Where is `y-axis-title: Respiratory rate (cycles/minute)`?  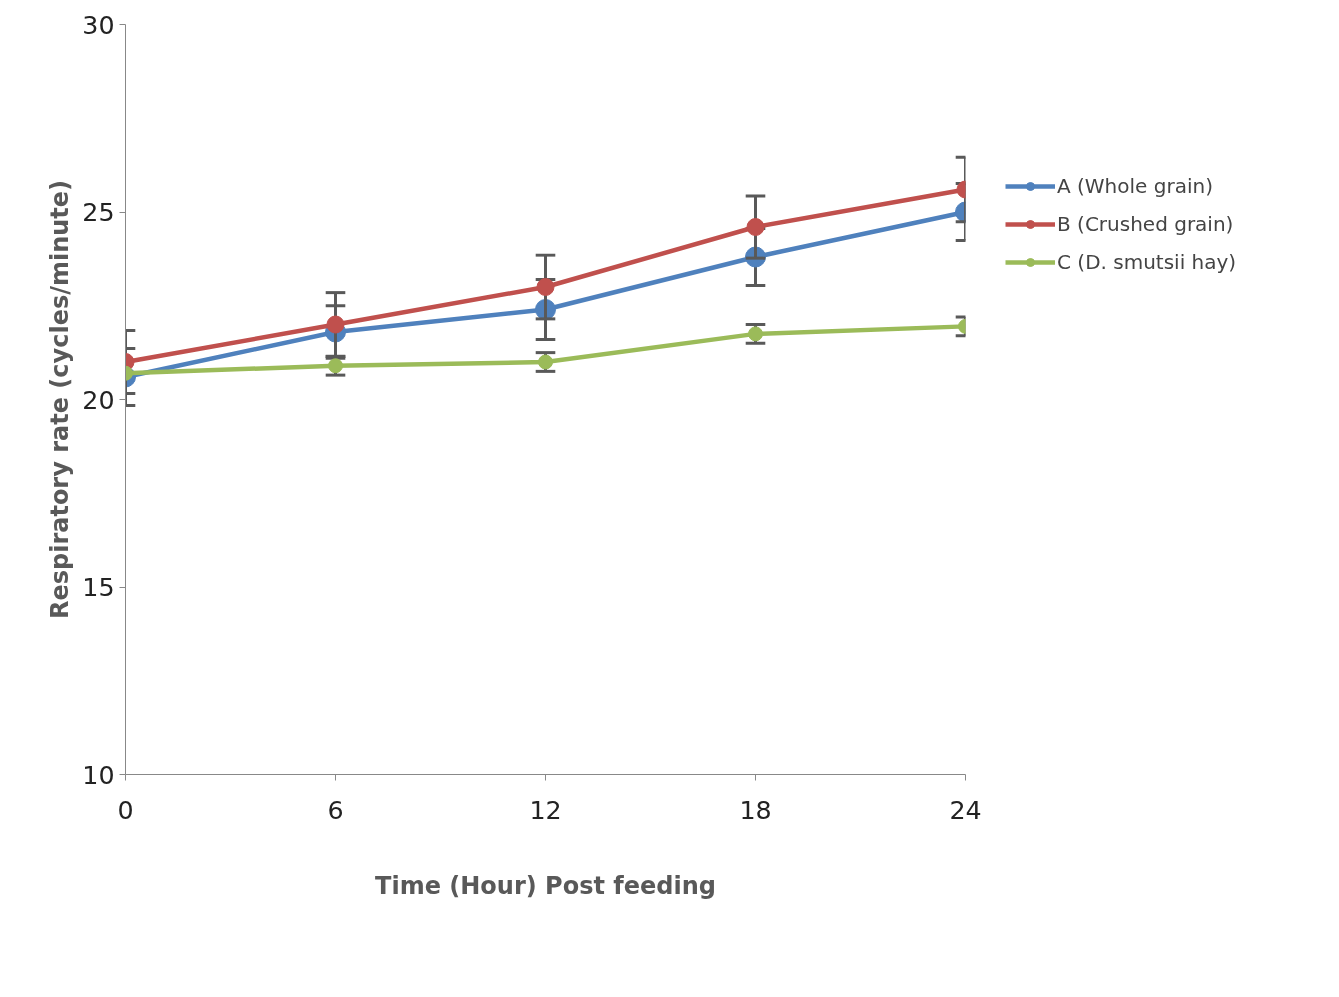 y-axis-title: Respiratory rate (cycles/minute) is located at coordinates (60, 399).